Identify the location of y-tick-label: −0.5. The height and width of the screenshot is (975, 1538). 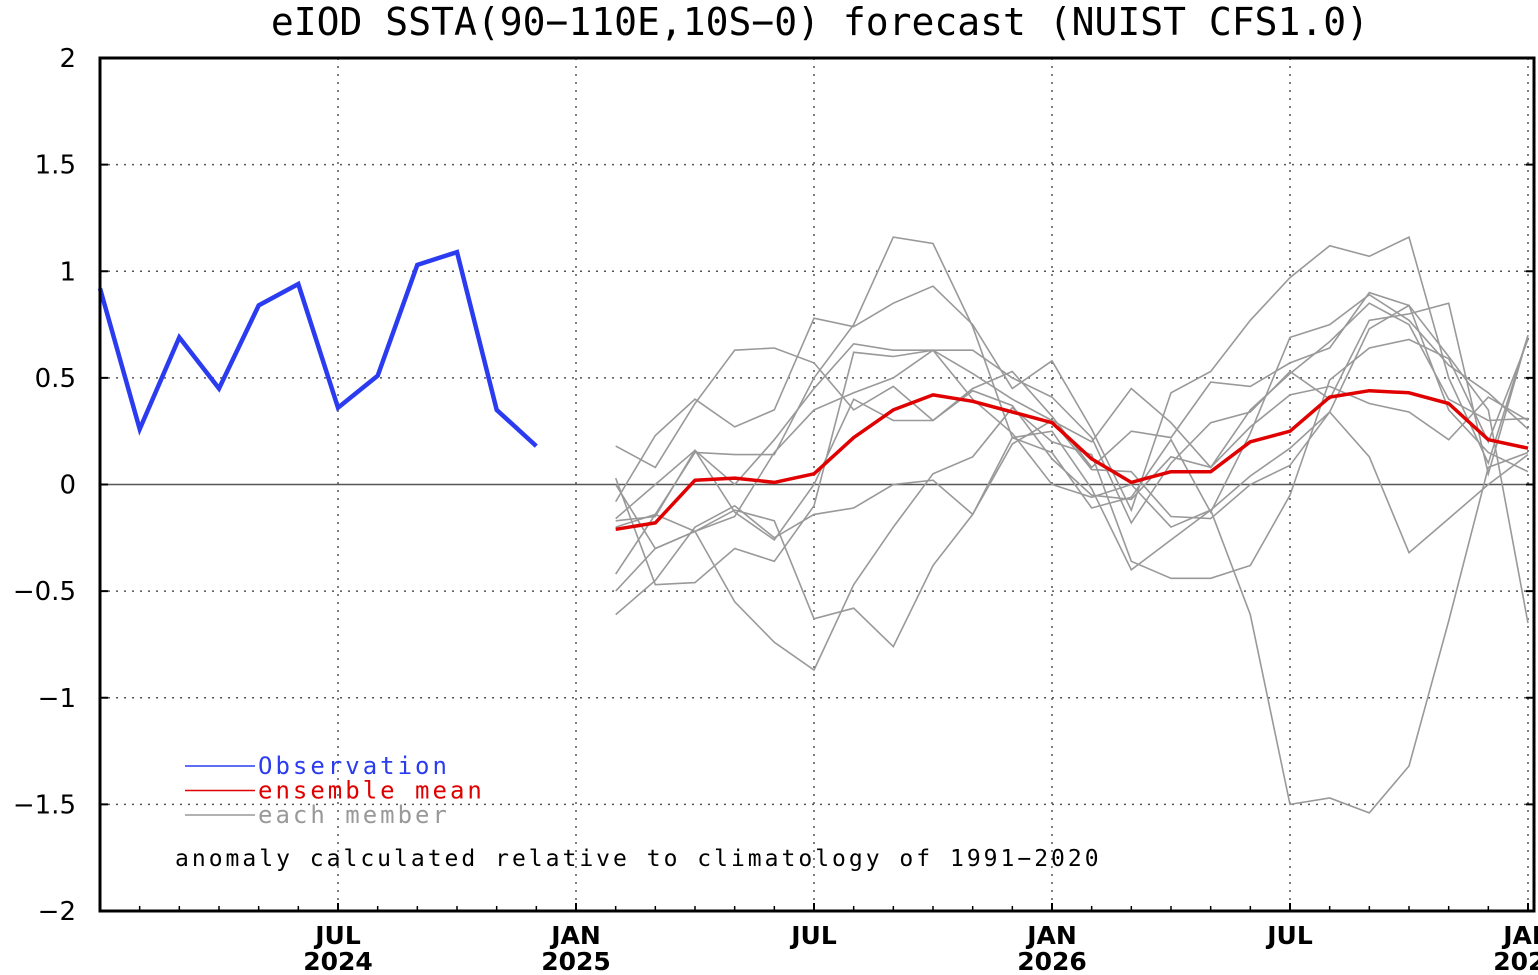
(44, 592).